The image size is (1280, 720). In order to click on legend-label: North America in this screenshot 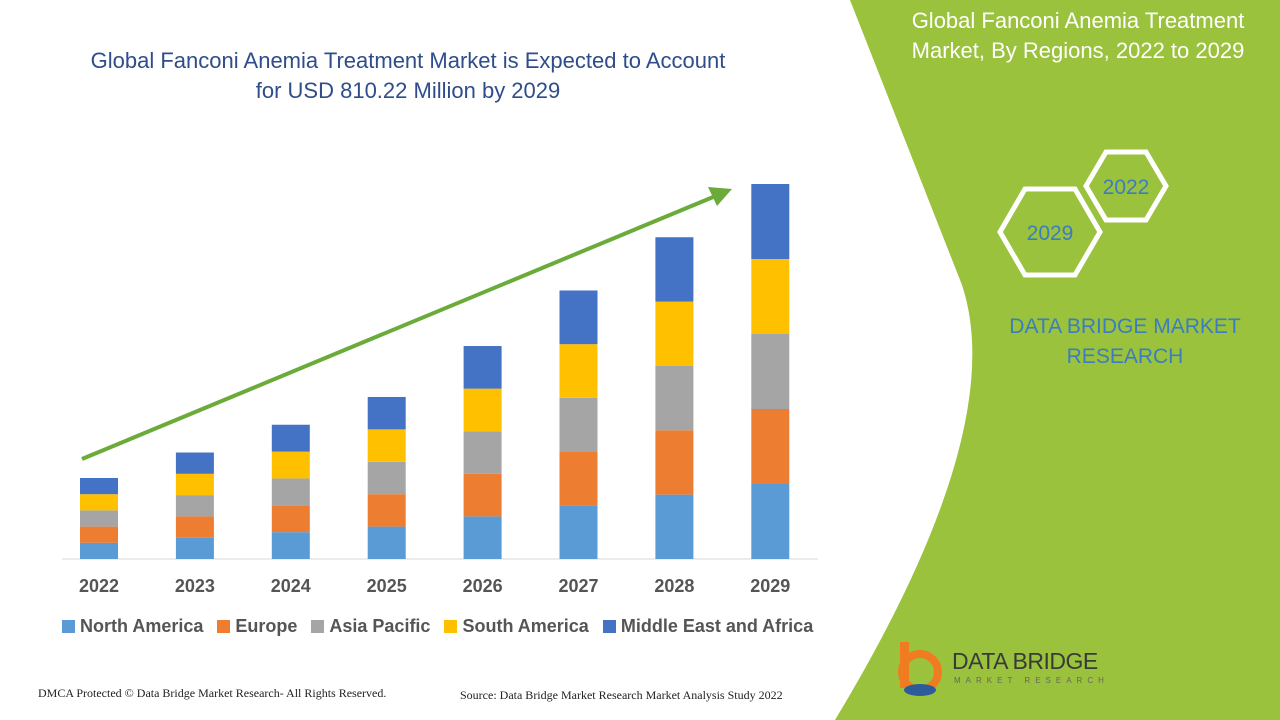, I will do `click(142, 626)`.